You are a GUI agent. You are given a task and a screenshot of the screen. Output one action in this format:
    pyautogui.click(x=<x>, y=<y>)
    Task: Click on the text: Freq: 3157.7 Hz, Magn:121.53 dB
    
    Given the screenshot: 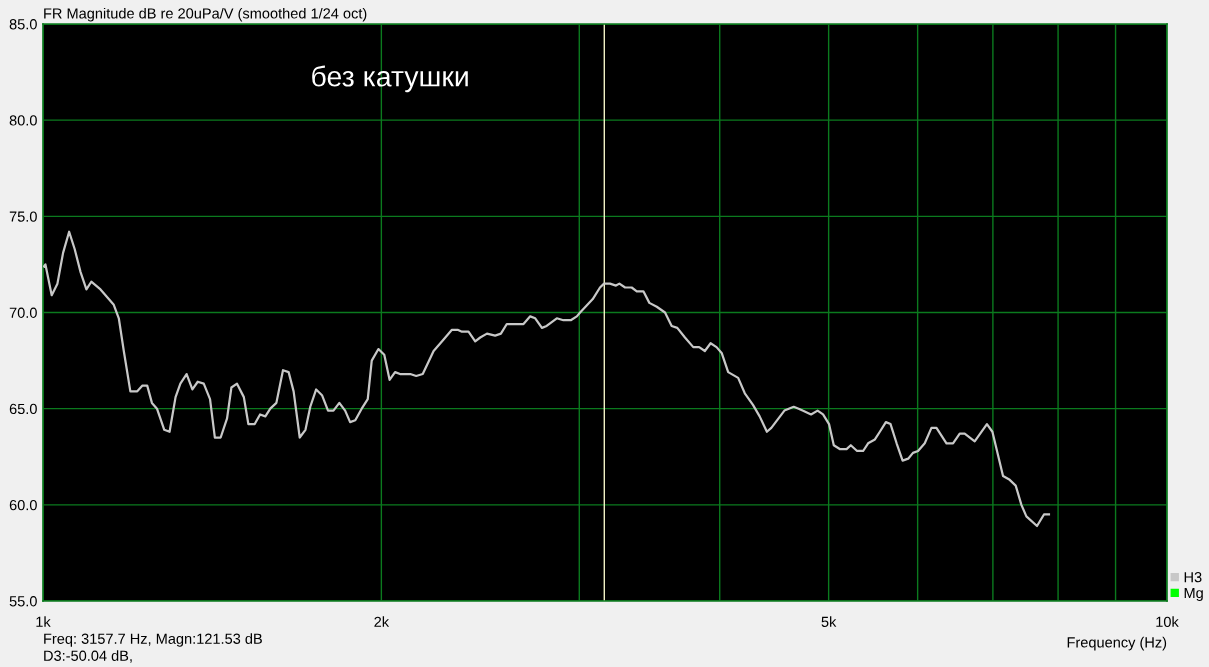 What is the action you would take?
    pyautogui.click(x=153, y=640)
    